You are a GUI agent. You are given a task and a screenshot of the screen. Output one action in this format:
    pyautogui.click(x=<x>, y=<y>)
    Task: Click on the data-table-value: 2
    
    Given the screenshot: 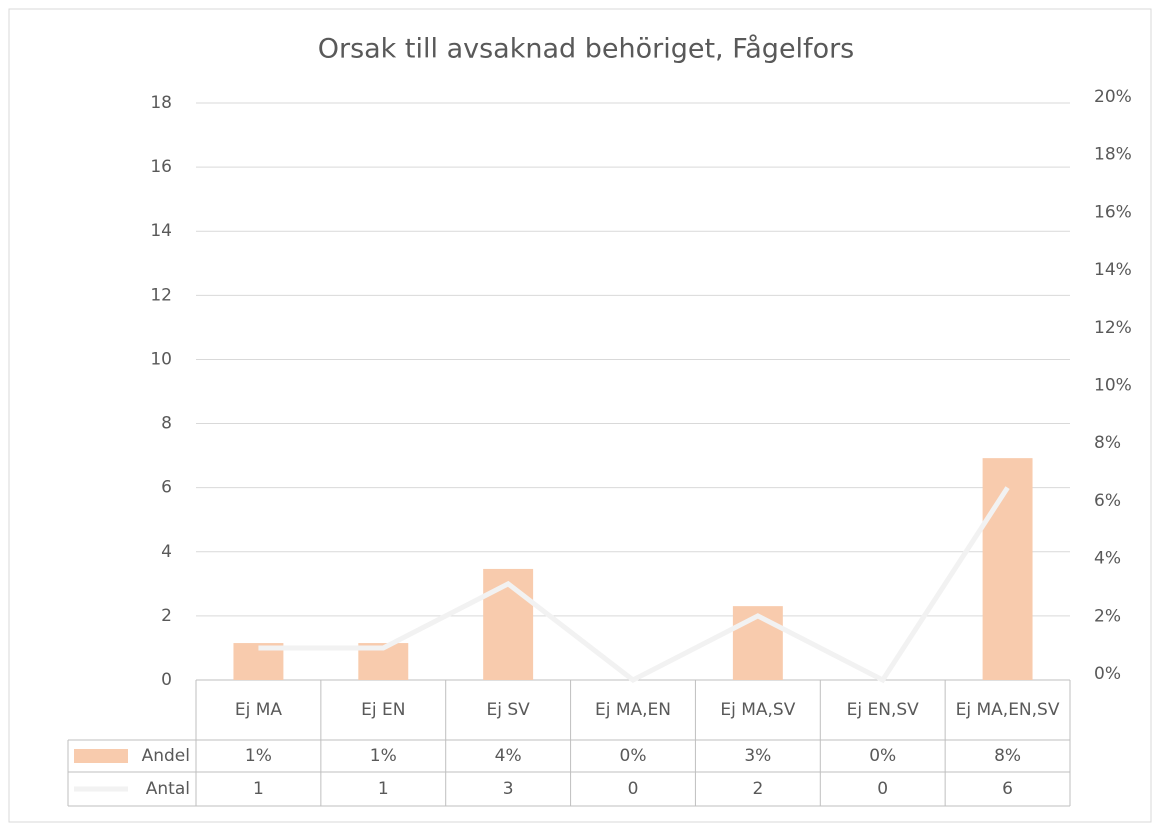 What is the action you would take?
    pyautogui.click(x=757, y=789)
    